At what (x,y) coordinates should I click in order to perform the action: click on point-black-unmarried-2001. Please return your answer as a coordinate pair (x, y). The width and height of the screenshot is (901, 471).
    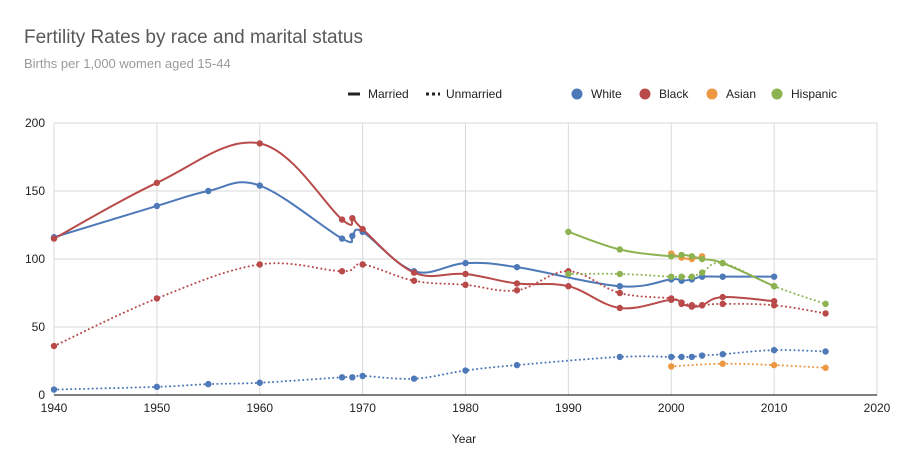
    Looking at the image, I should click on (681, 302).